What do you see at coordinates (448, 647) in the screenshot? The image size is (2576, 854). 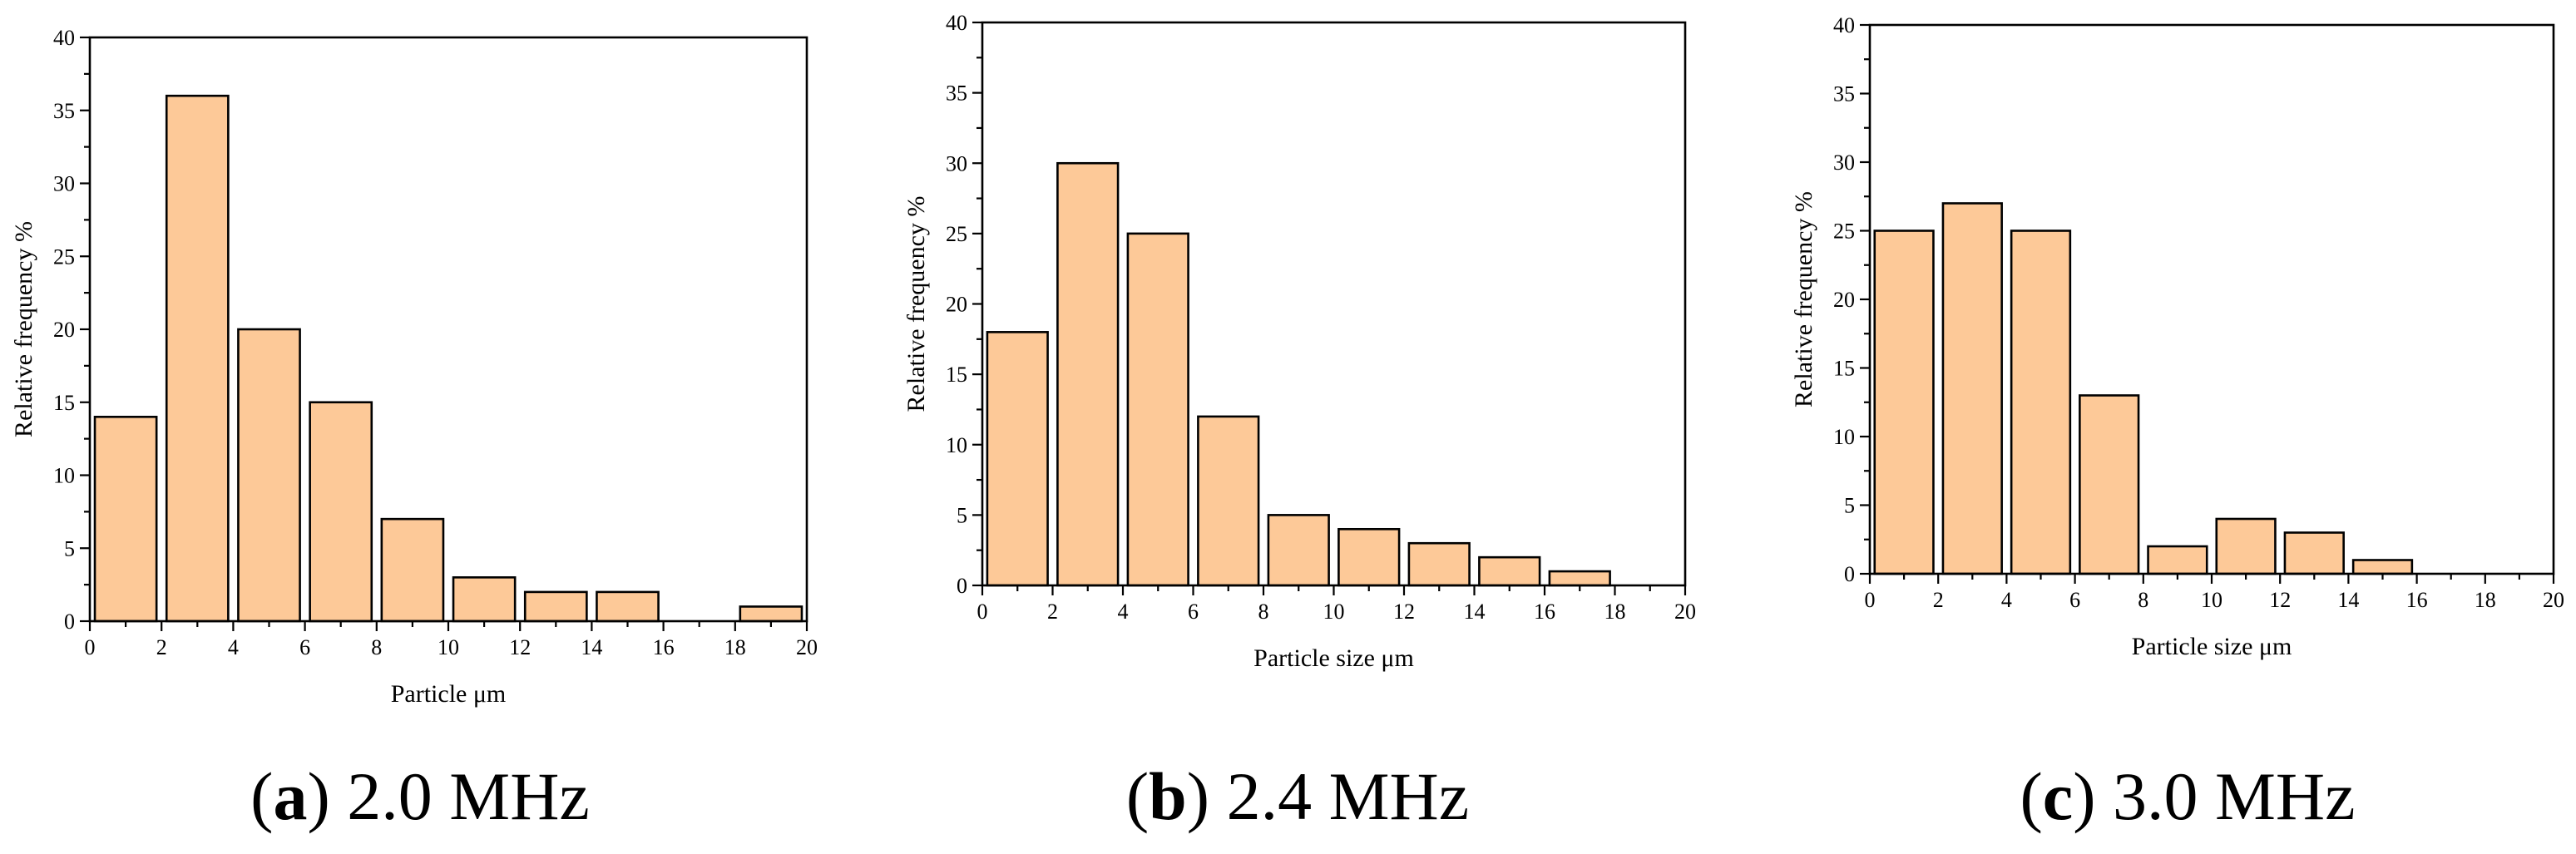 I see `x-tick-label-a-5: 10` at bounding box center [448, 647].